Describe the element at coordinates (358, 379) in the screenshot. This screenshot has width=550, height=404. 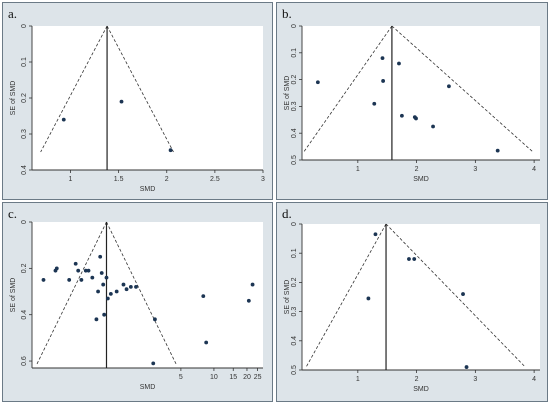
I see `x-tick-label: 1` at that location.